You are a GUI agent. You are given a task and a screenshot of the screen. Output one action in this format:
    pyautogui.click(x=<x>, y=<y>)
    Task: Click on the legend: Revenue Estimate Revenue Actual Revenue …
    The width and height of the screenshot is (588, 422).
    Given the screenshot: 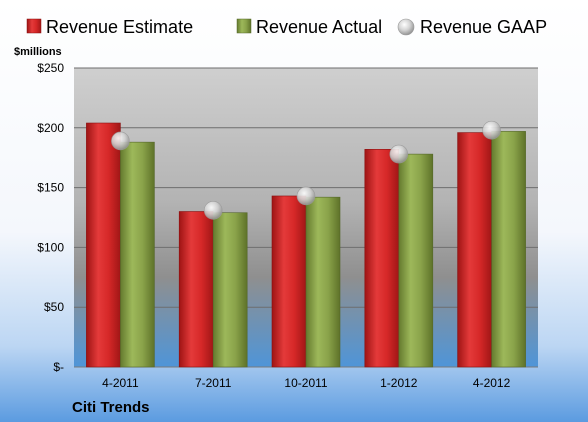 What is the action you would take?
    pyautogui.click(x=286, y=27)
    